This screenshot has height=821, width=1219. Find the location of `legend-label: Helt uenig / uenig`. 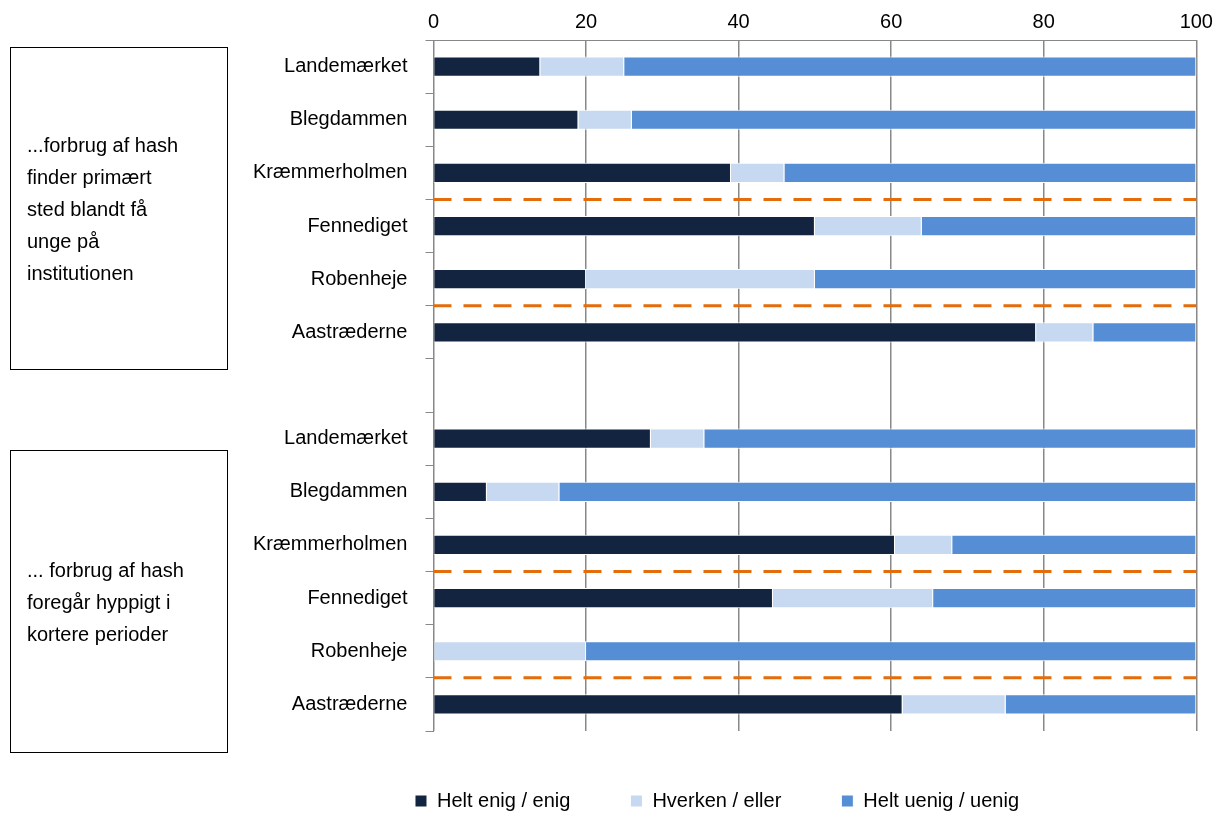

legend-label: Helt uenig / uenig is located at coordinates (941, 799).